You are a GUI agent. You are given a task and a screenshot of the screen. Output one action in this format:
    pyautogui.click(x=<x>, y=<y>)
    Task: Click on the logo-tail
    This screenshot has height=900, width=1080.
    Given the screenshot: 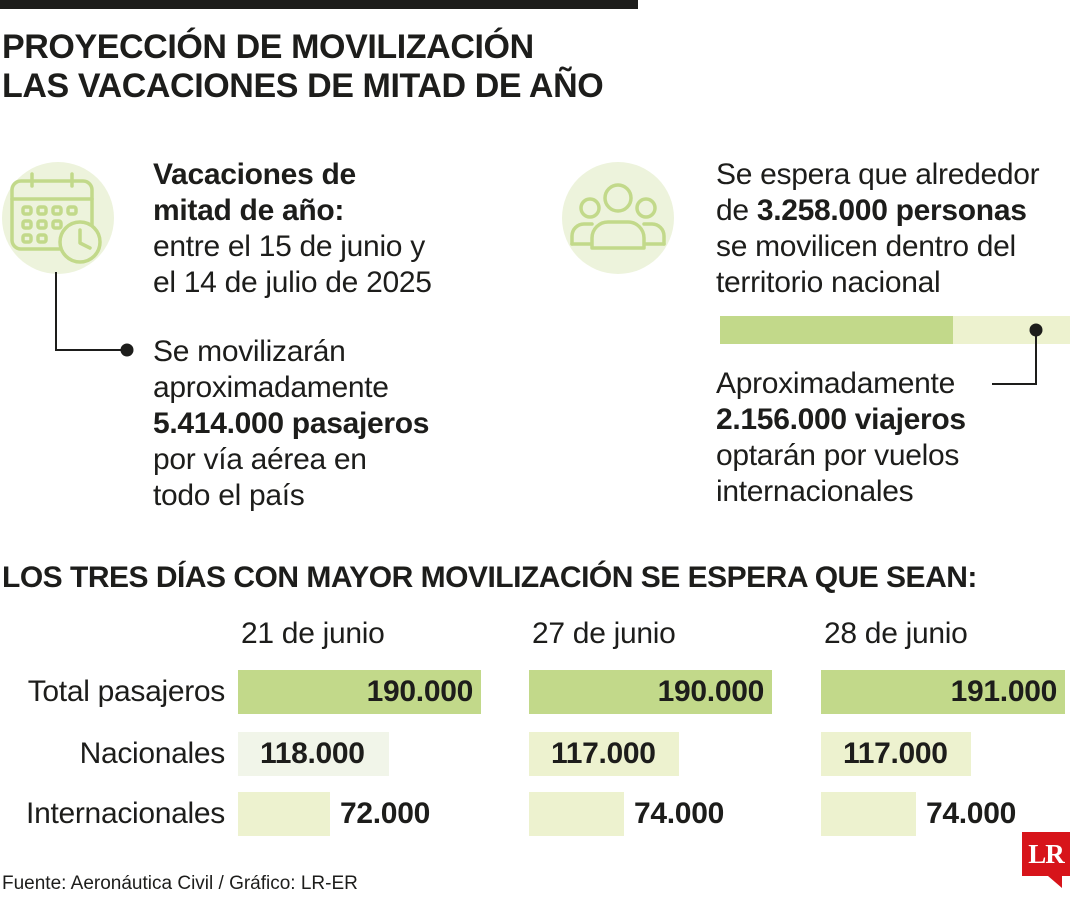 What is the action you would take?
    pyautogui.click(x=1055, y=882)
    